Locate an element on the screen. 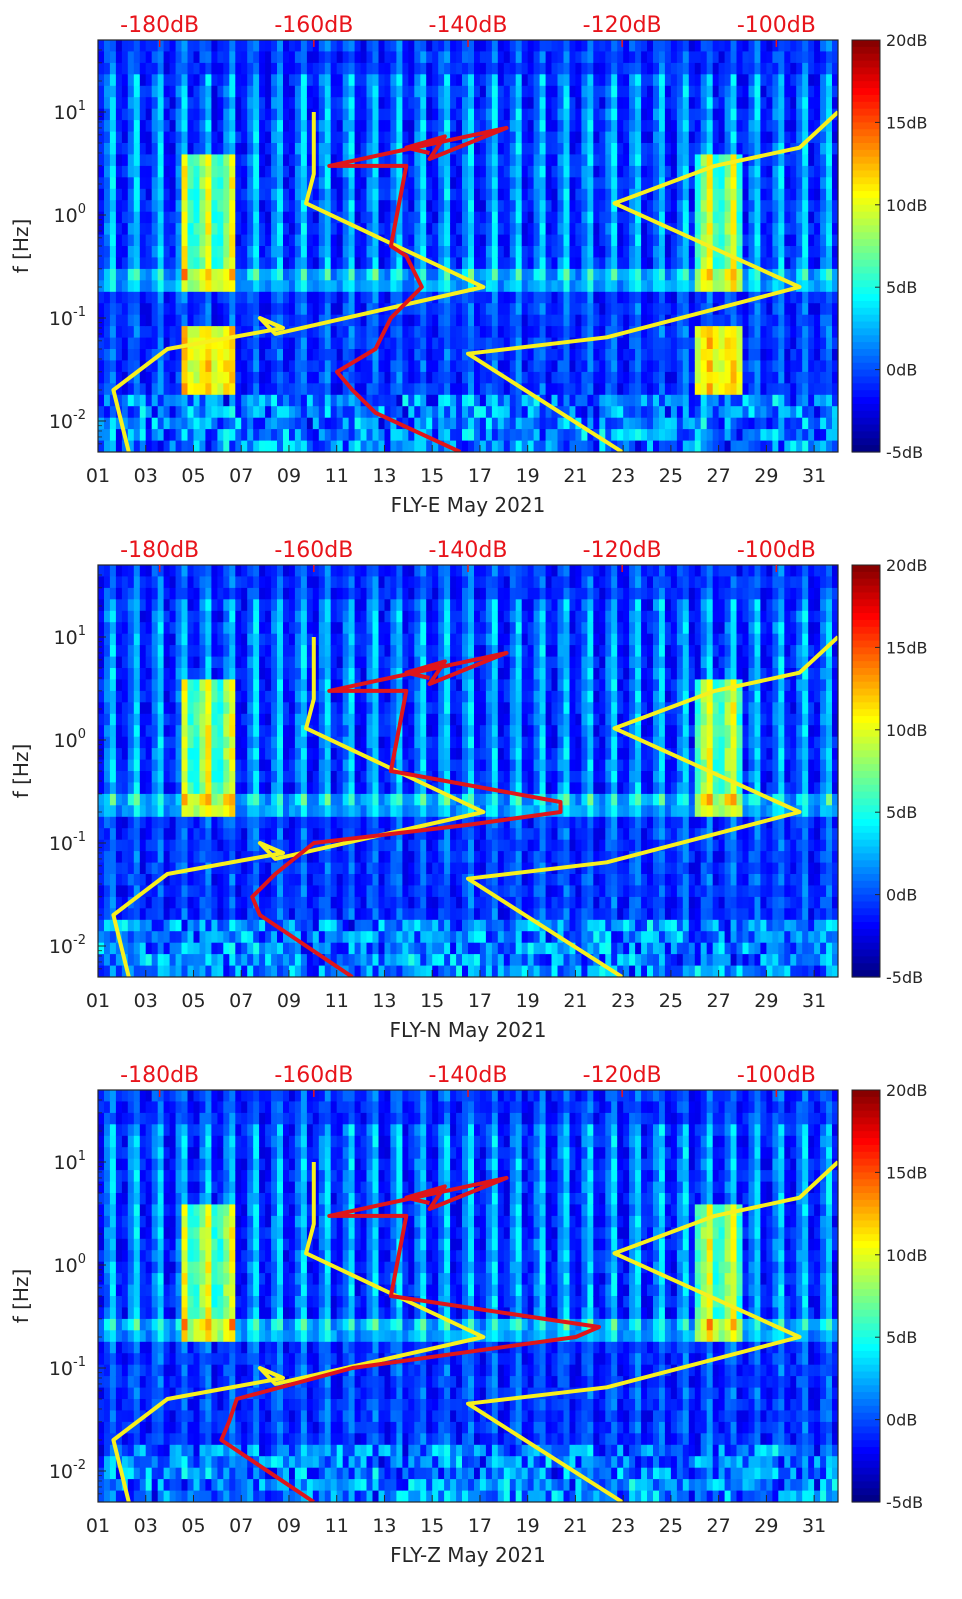 The height and width of the screenshot is (1599, 962). x-tick-label: 31 is located at coordinates (814, 1526).